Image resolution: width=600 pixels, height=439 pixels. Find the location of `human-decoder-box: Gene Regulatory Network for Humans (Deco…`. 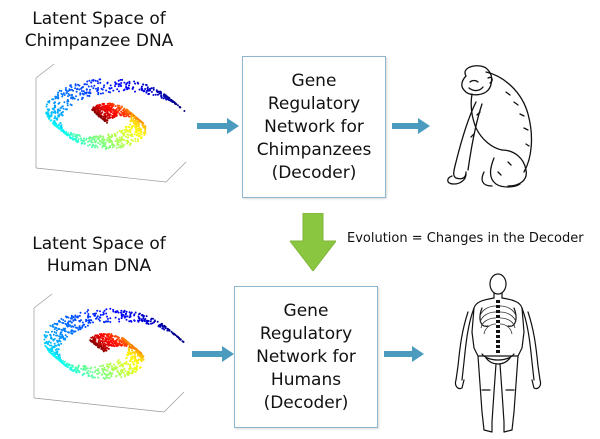

human-decoder-box: Gene Regulatory Network for Humans (Deco… is located at coordinates (306, 357).